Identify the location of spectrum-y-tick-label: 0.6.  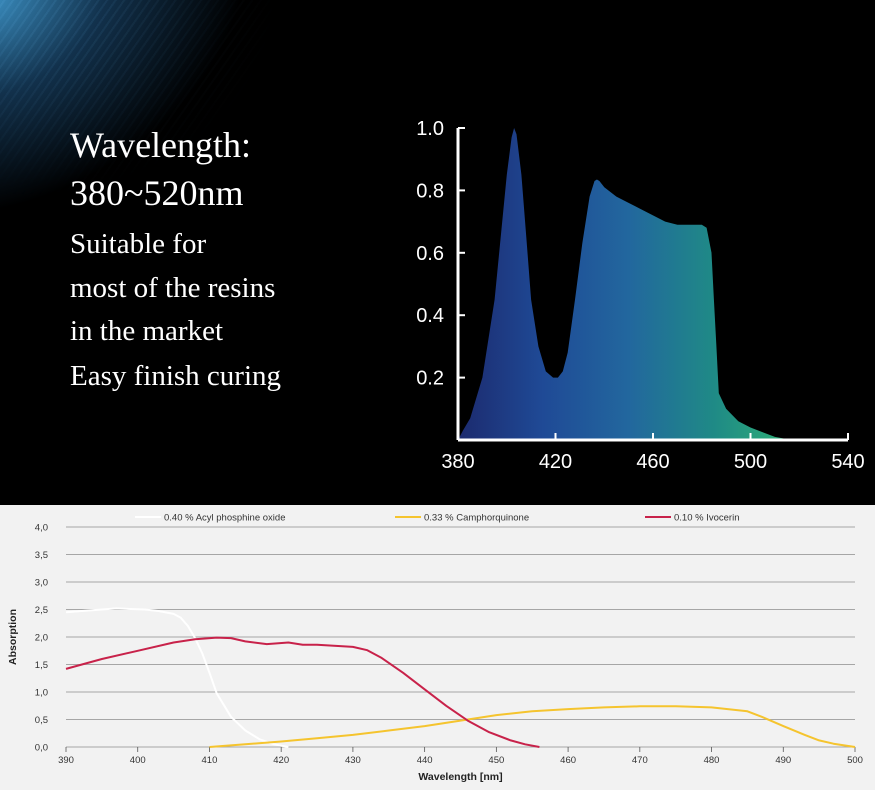
(430, 254).